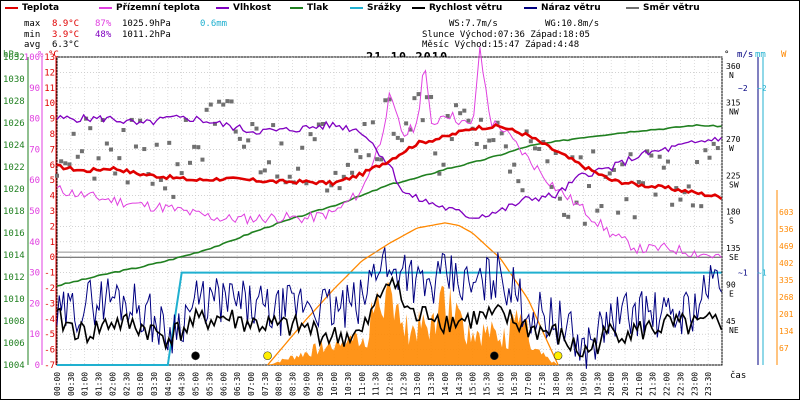  Describe the element at coordinates (473, 384) in the screenshot. I see `x-tick-label: 15:00` at that location.